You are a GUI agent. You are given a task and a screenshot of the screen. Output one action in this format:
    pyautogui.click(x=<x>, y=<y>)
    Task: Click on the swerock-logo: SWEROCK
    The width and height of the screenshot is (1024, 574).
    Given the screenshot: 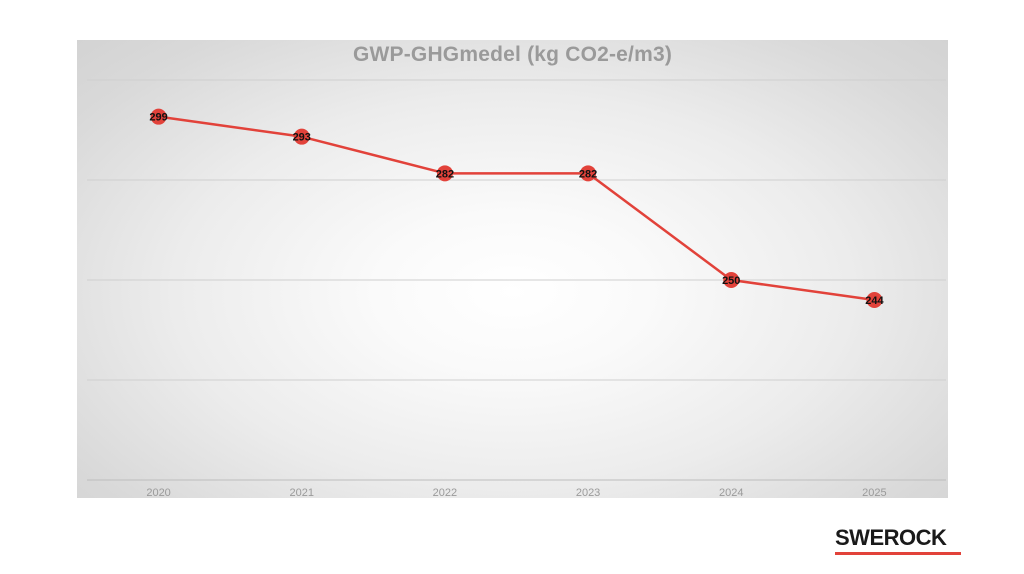 What is the action you would take?
    pyautogui.click(x=898, y=541)
    